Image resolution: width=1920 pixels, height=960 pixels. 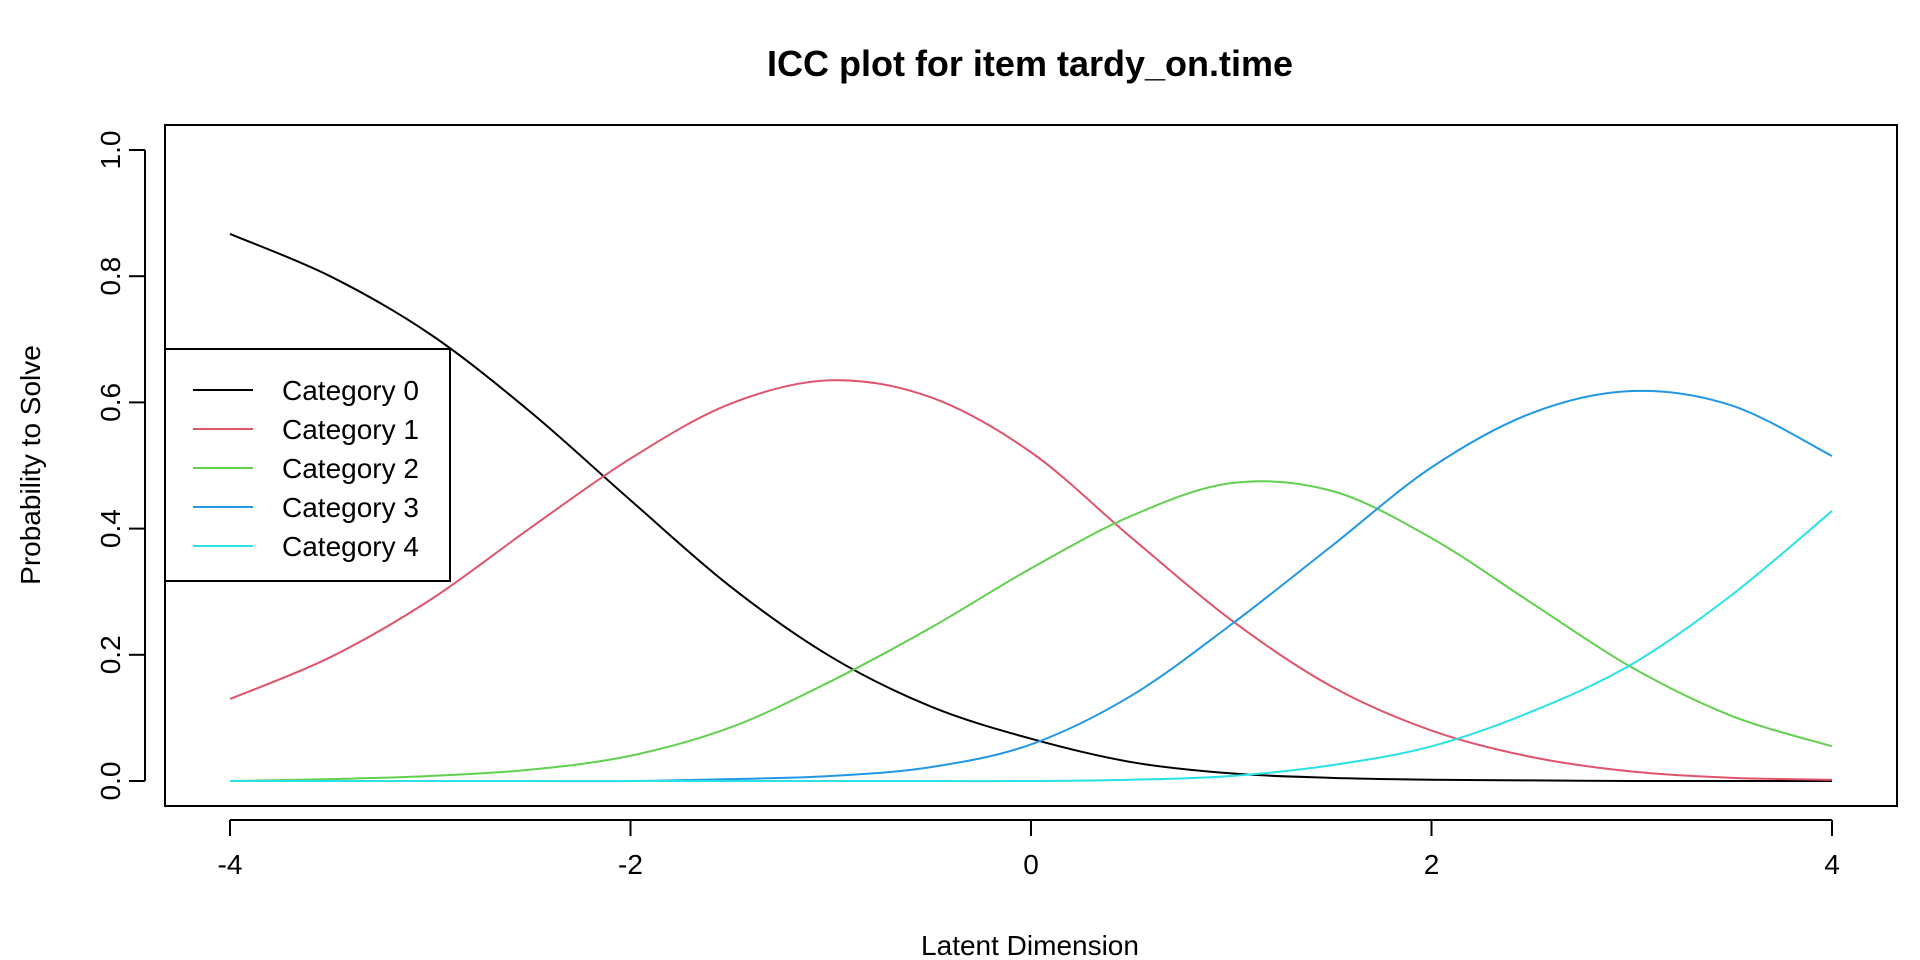 I want to click on x-axis-label: Latent Dimension, so click(x=1030, y=945).